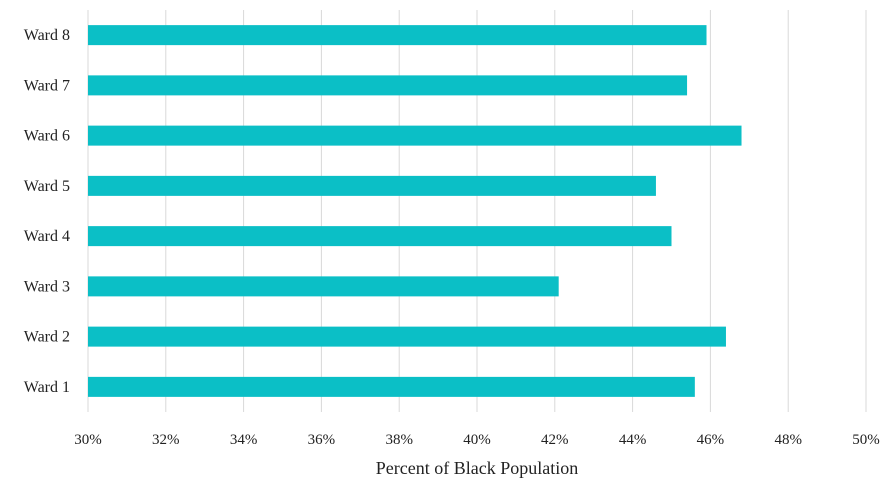 The image size is (886, 480). I want to click on x-tick-label: 32%, so click(166, 440).